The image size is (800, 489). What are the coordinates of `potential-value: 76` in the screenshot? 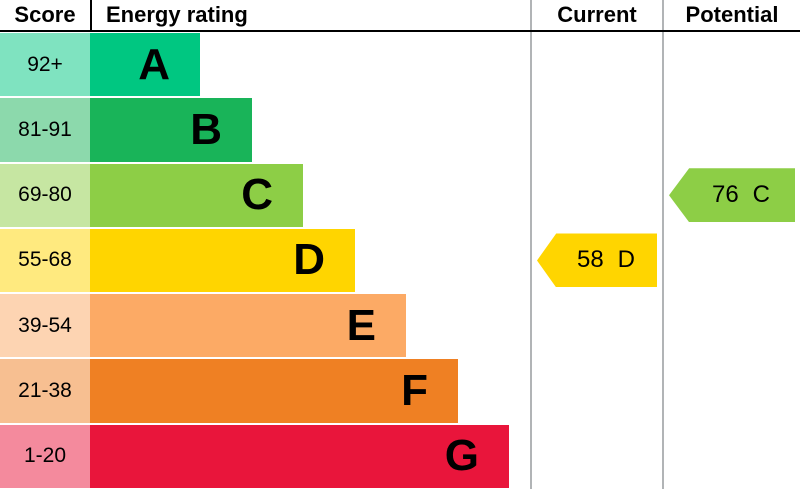 It's located at (725, 195).